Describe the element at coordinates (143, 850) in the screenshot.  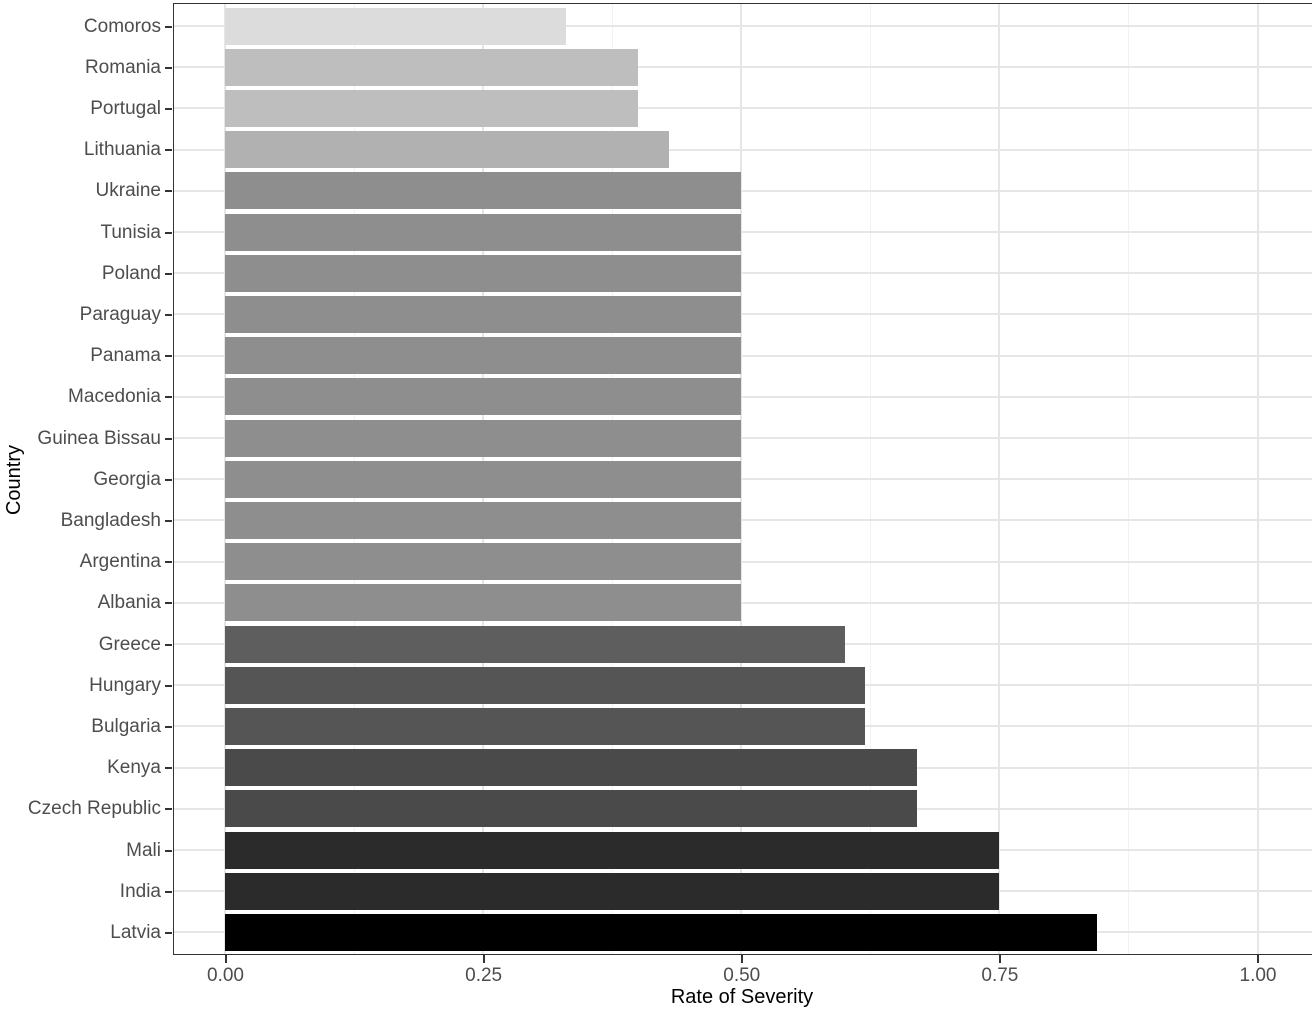
I see `y-tick-label-mali: Mali` at that location.